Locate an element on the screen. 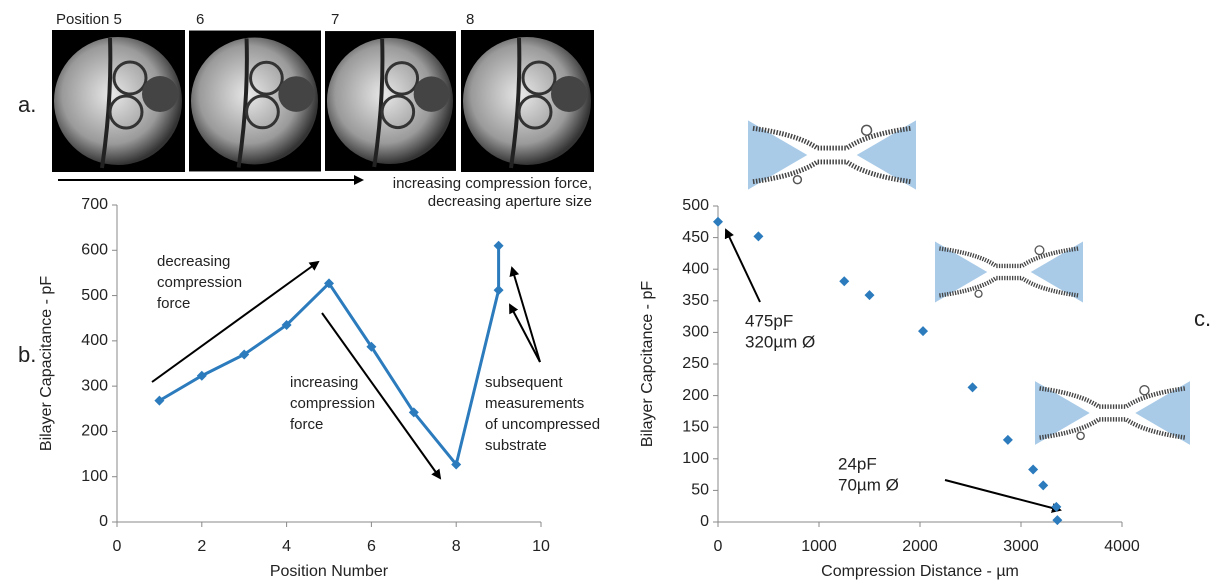  photo-label: 8 is located at coordinates (470, 19).